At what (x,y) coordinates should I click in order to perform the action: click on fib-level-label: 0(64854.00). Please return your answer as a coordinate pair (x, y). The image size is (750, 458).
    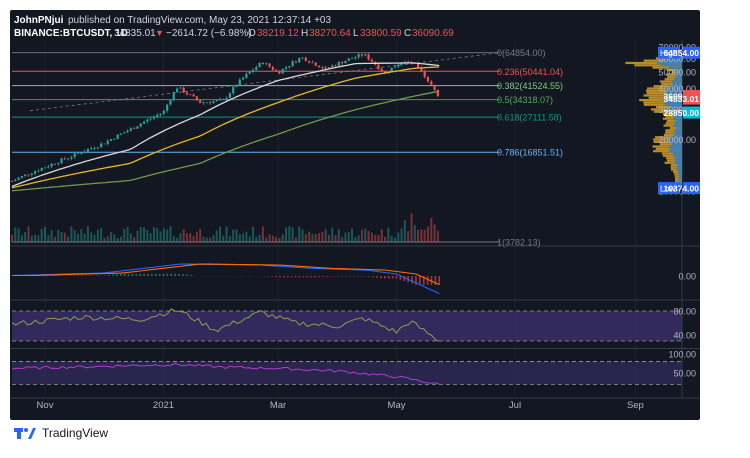
    Looking at the image, I should click on (521, 53).